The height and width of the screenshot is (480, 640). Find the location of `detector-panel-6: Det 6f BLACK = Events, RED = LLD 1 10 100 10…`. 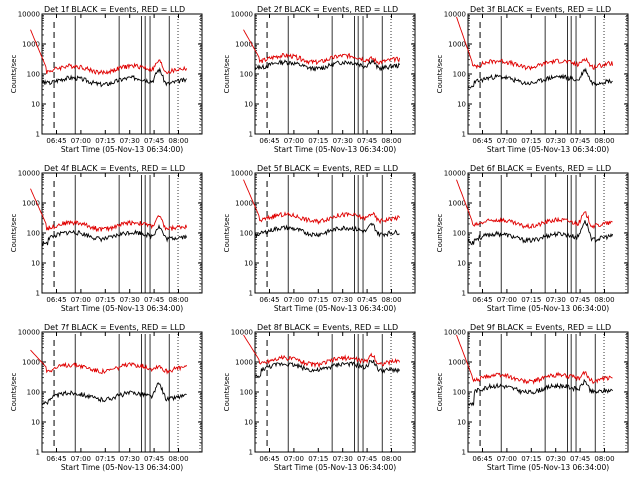

detector-panel-6: Det 6f BLACK = Events, RED = LLD 1 10 100 10… is located at coordinates (532, 238).